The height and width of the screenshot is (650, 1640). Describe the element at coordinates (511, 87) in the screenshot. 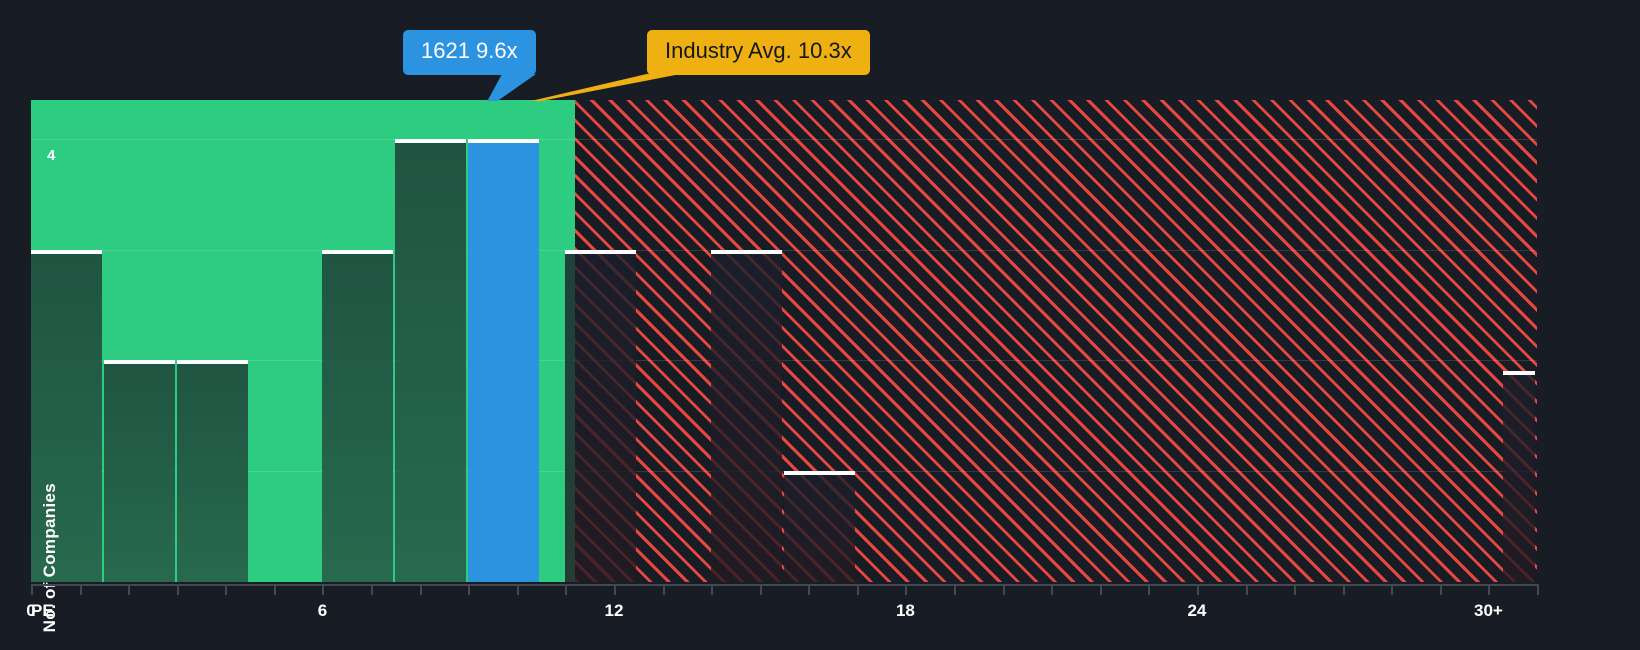

I see `company-pe-callout-tail` at that location.